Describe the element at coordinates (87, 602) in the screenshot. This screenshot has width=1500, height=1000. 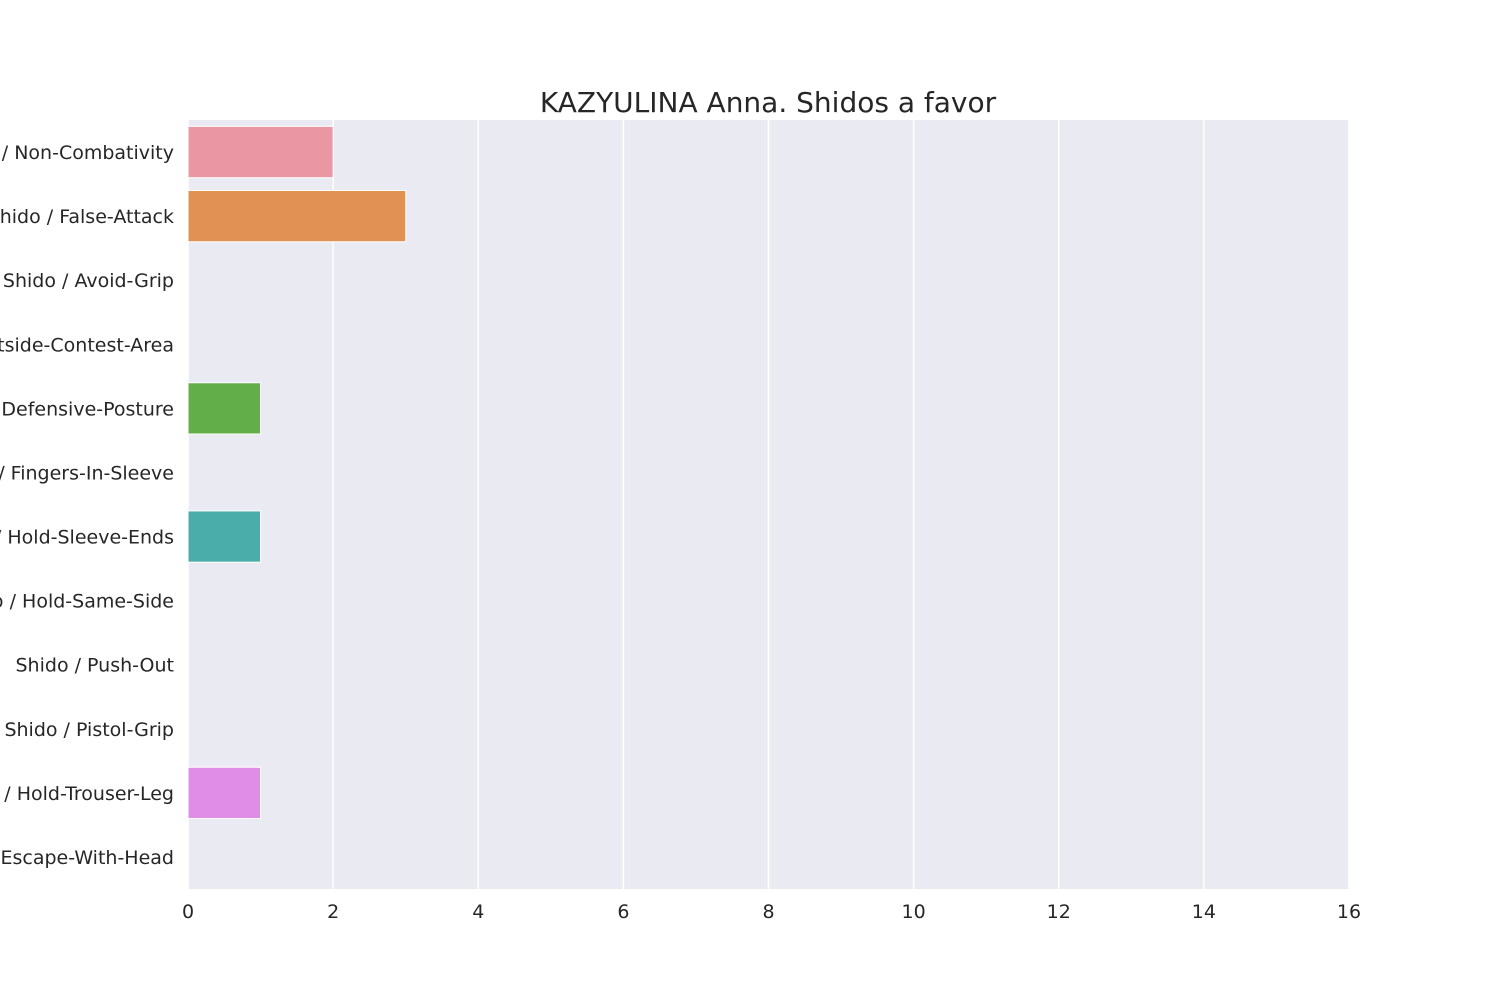
I see `y-tick-label: Shido / Hold-Same-Side` at that location.